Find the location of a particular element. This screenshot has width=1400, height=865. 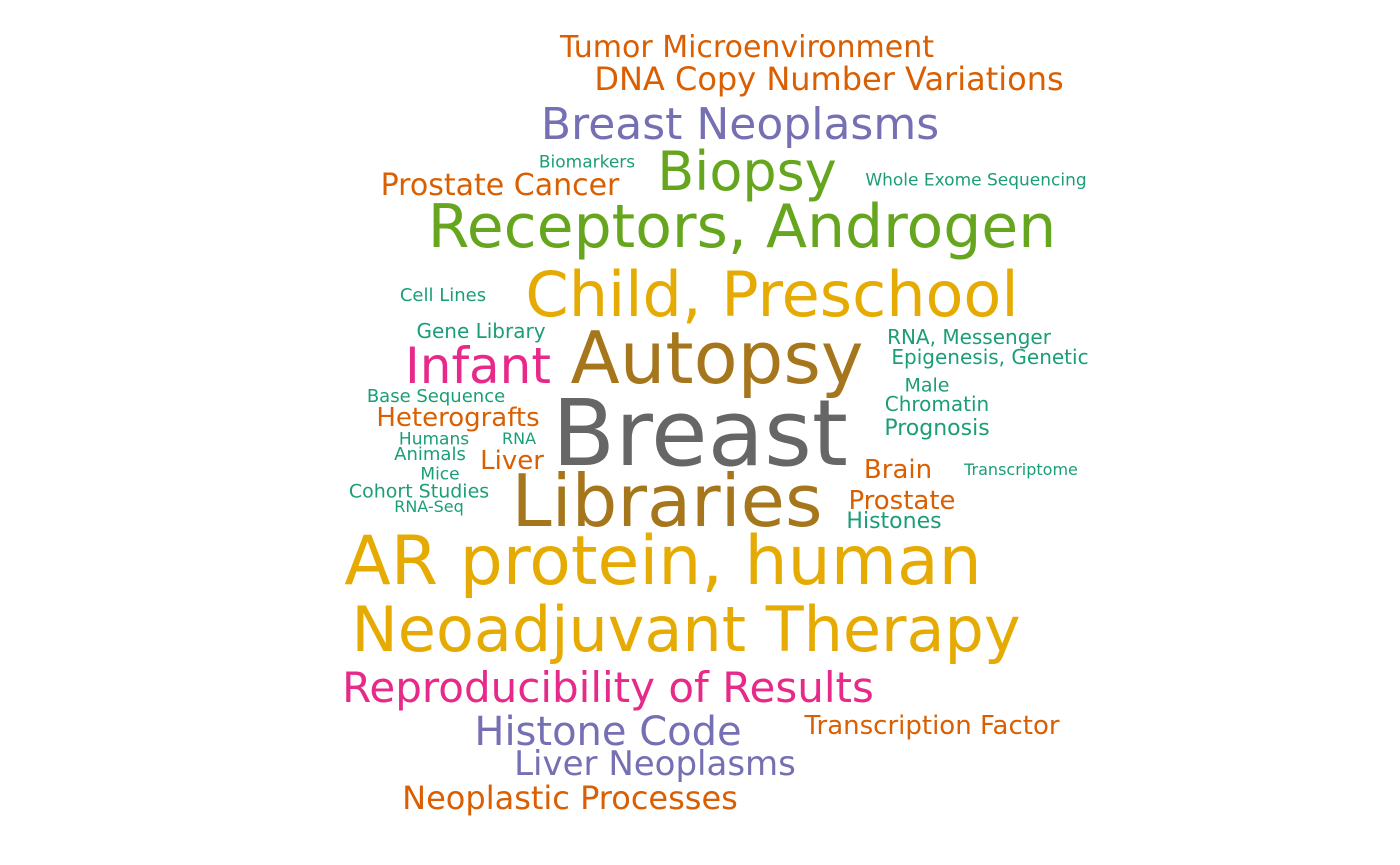

word-base-sequence: Base Sequence is located at coordinates (436, 396).